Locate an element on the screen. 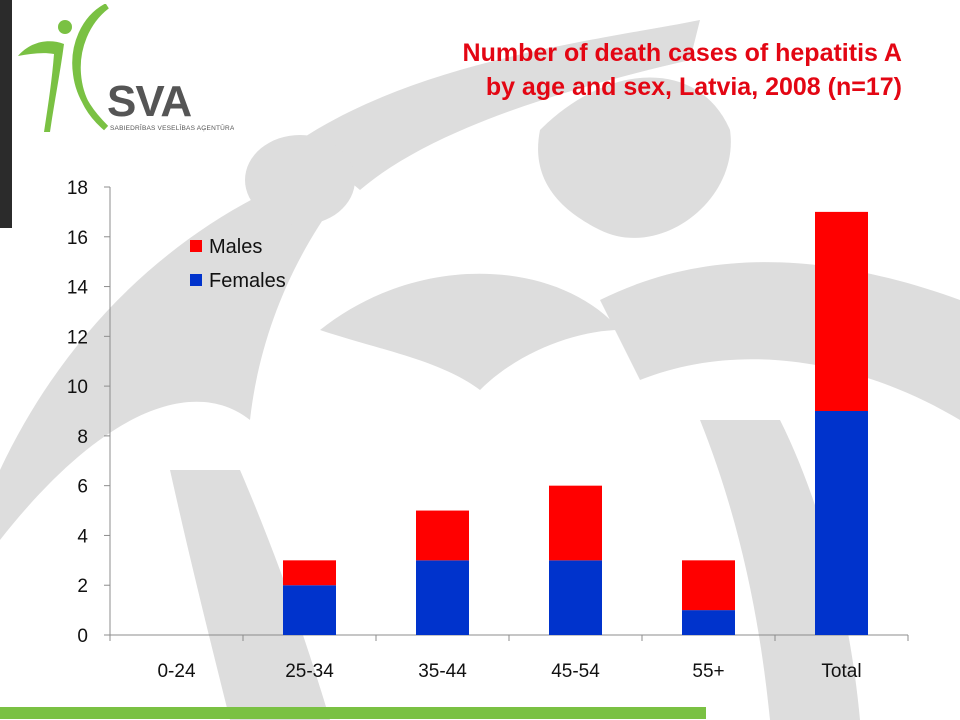 This screenshot has width=960, height=720. bar-males-total is located at coordinates (841, 311).